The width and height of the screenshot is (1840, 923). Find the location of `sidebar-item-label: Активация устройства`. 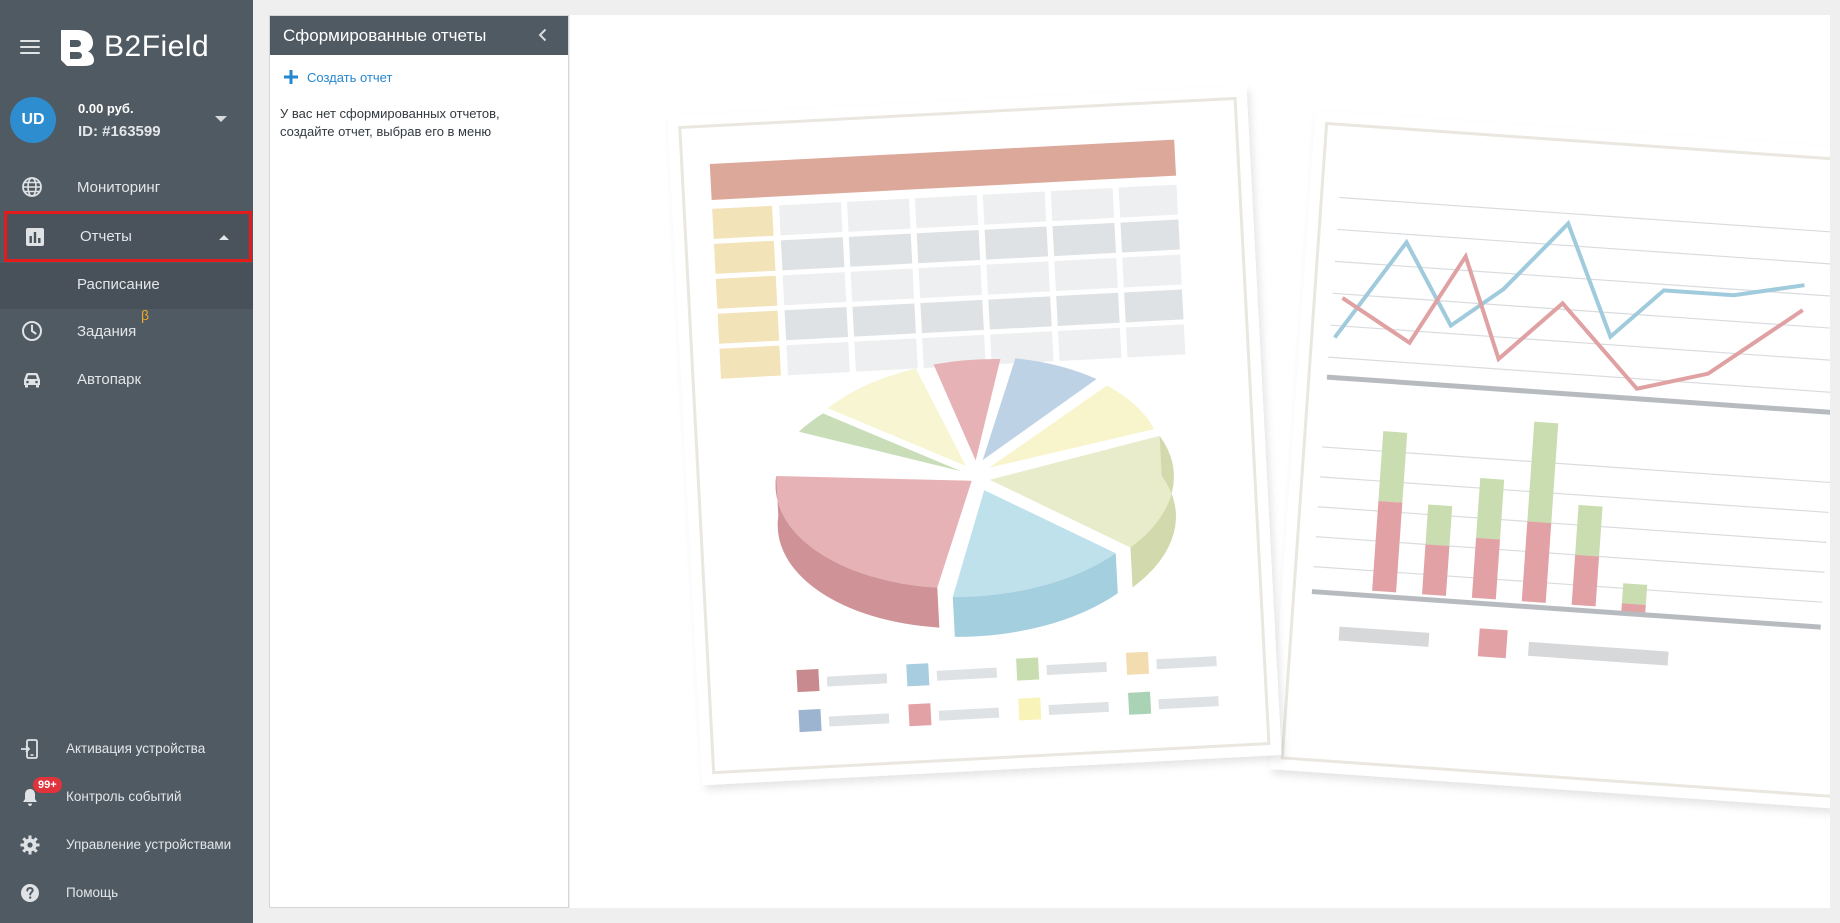

sidebar-item-label: Активация устройства is located at coordinates (136, 748).